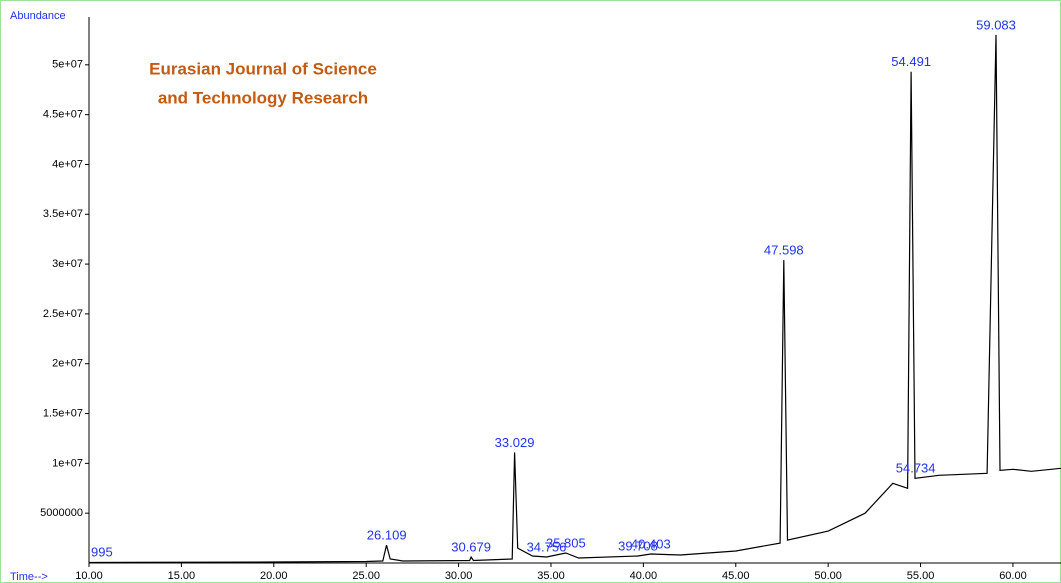  What do you see at coordinates (387, 535) in the screenshot?
I see `peak-label: 26.109` at bounding box center [387, 535].